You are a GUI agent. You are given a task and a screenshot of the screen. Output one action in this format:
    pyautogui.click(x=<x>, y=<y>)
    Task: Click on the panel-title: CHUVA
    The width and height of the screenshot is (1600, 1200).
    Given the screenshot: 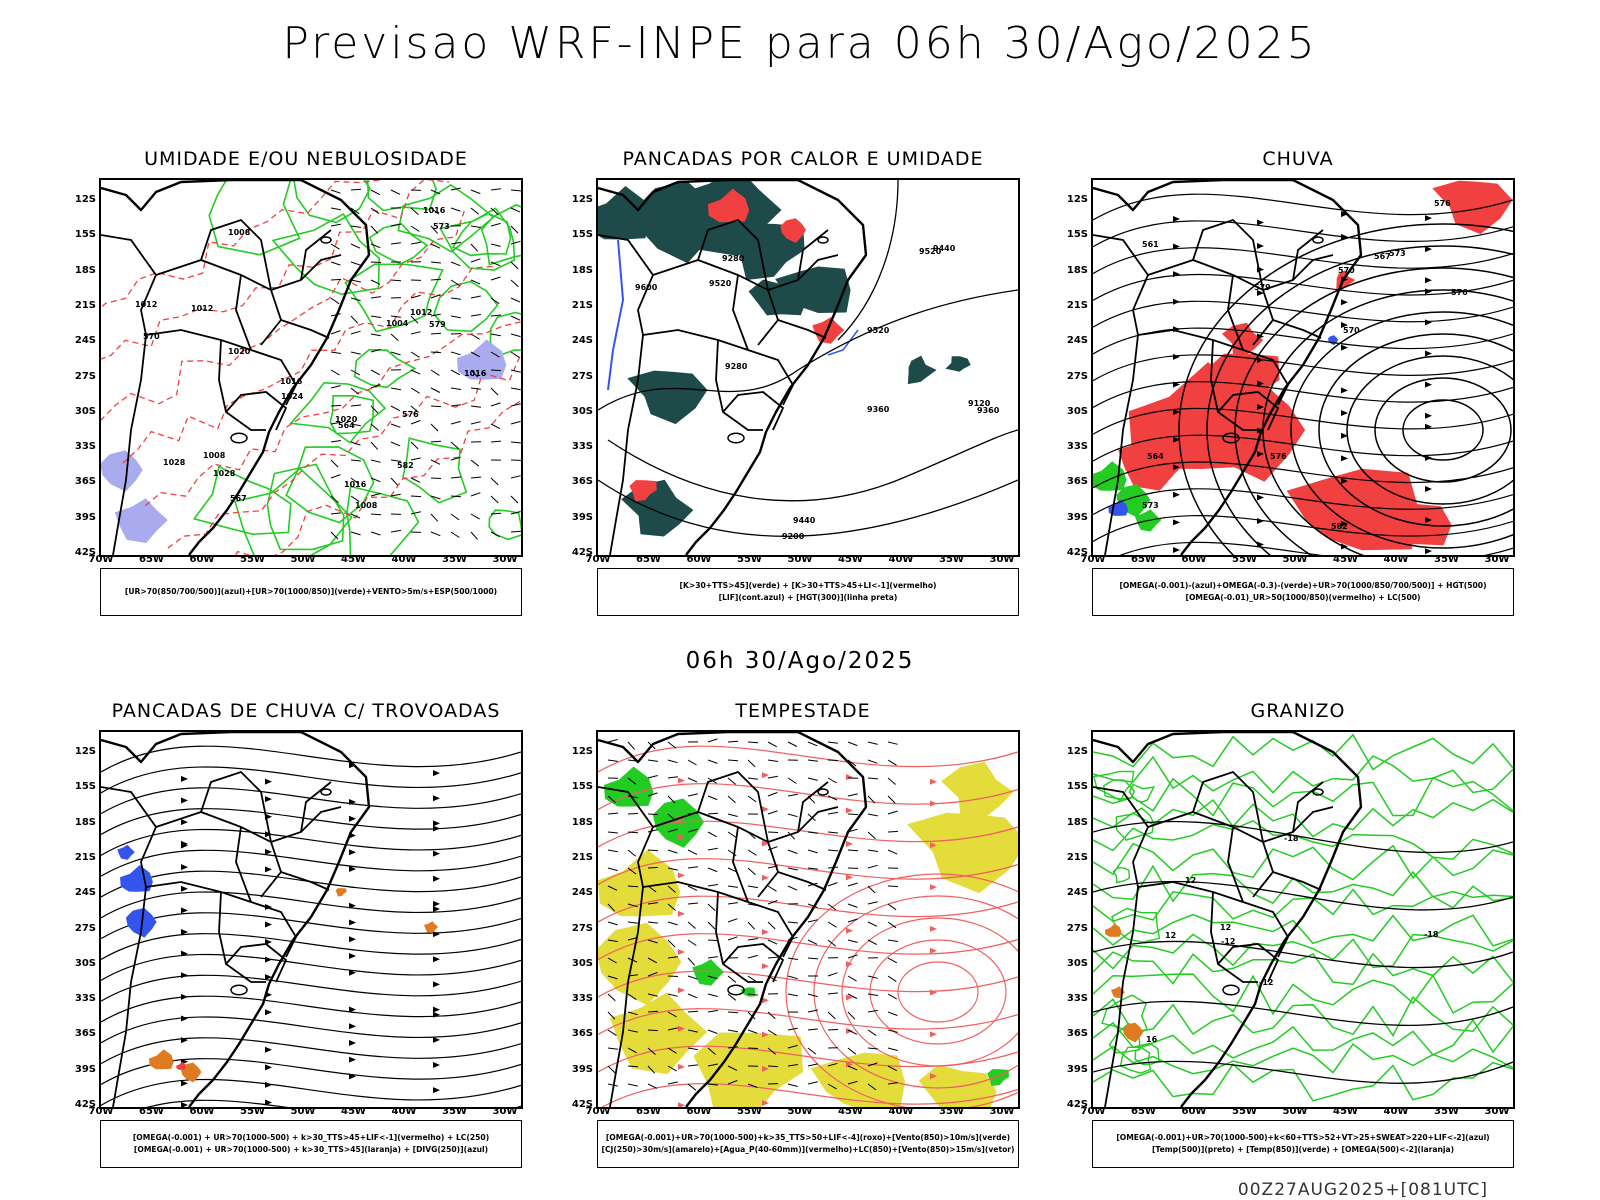 What is the action you would take?
    pyautogui.click(x=1298, y=159)
    